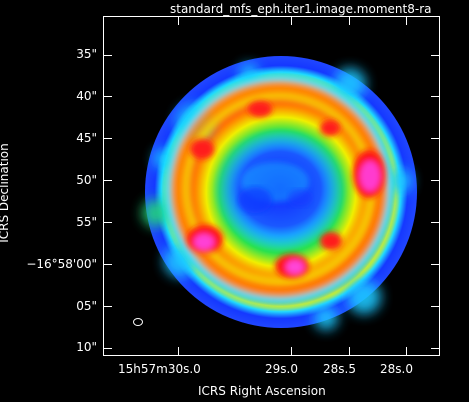 Image resolution: width=469 pixels, height=402 pixels. Describe the element at coordinates (86, 347) in the screenshot. I see `y-tick-label-8: 10"` at that location.